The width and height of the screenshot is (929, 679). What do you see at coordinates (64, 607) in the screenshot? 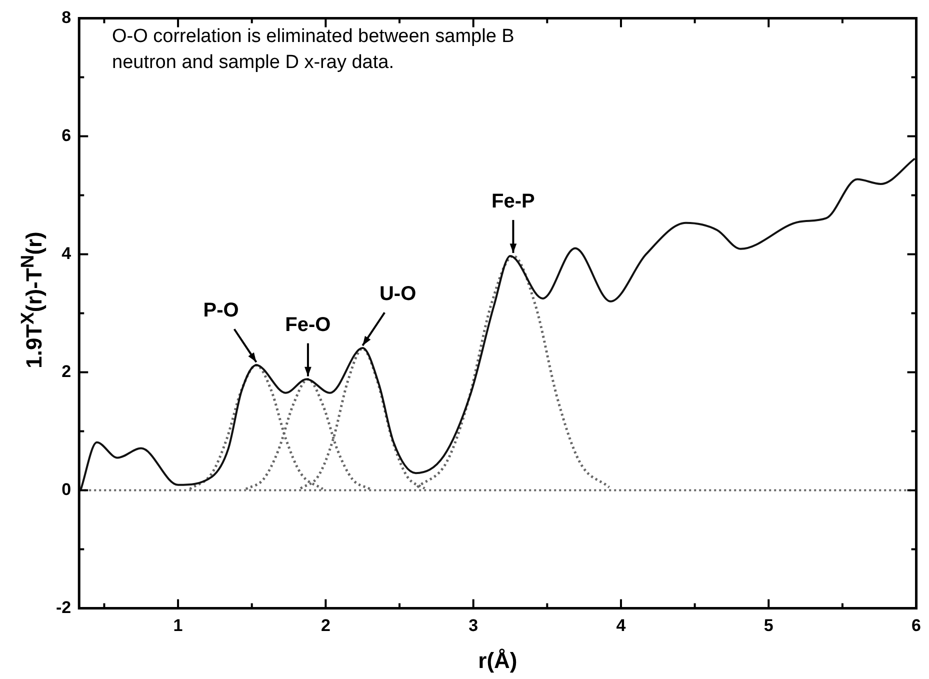
I see `y-tick-label: -2` at bounding box center [64, 607].